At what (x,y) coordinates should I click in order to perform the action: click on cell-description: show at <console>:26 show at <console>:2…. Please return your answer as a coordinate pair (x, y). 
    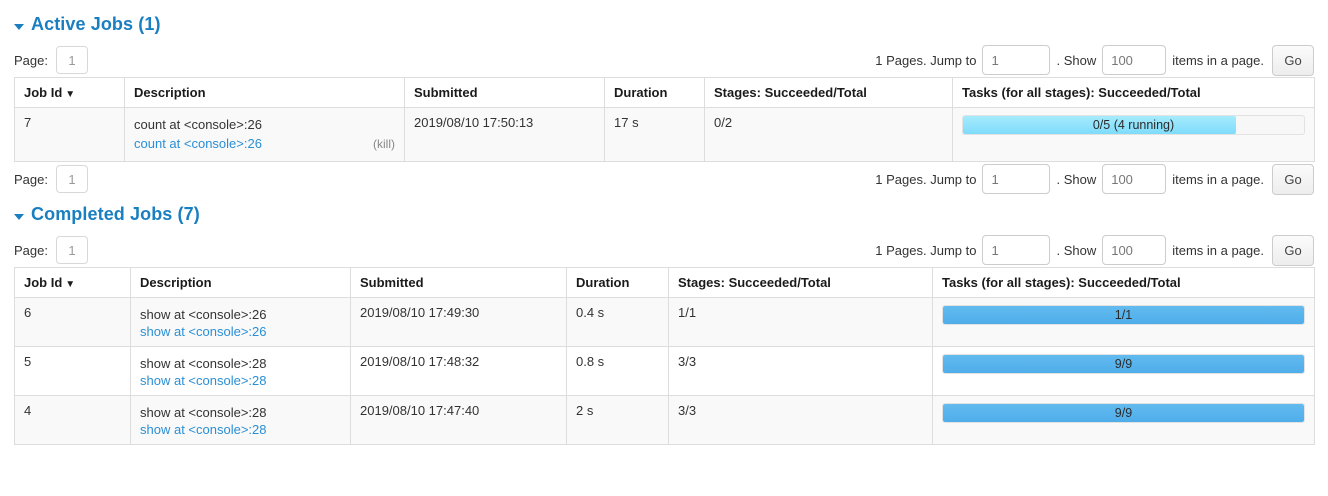
    Looking at the image, I should click on (240, 322).